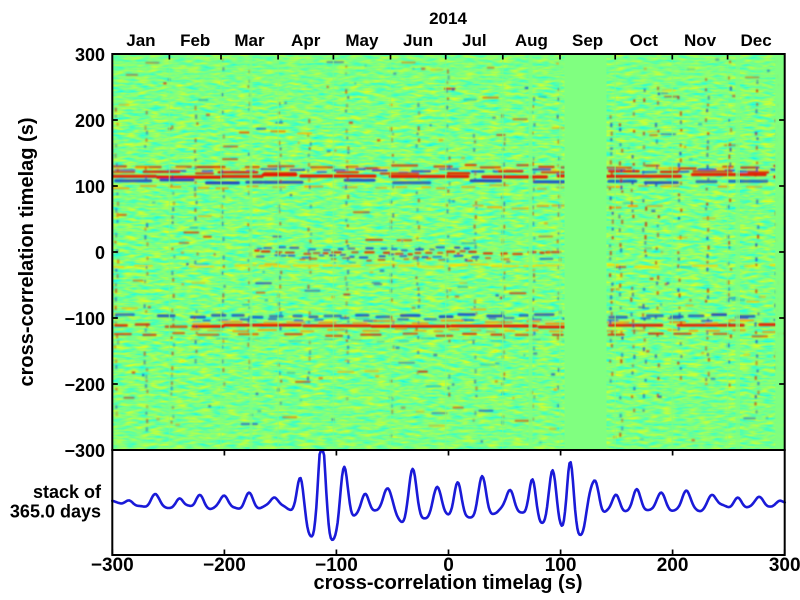  Describe the element at coordinates (195, 40) in the screenshot. I see `svg-text: Feb` at that location.